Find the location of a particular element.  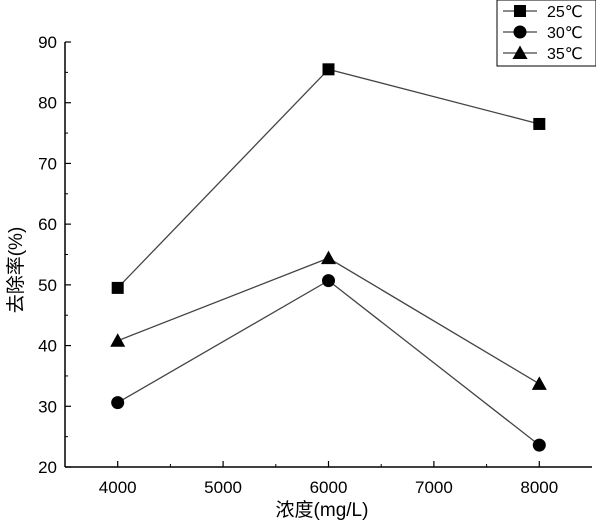

legend-marker-triangle is located at coordinates (520, 52).